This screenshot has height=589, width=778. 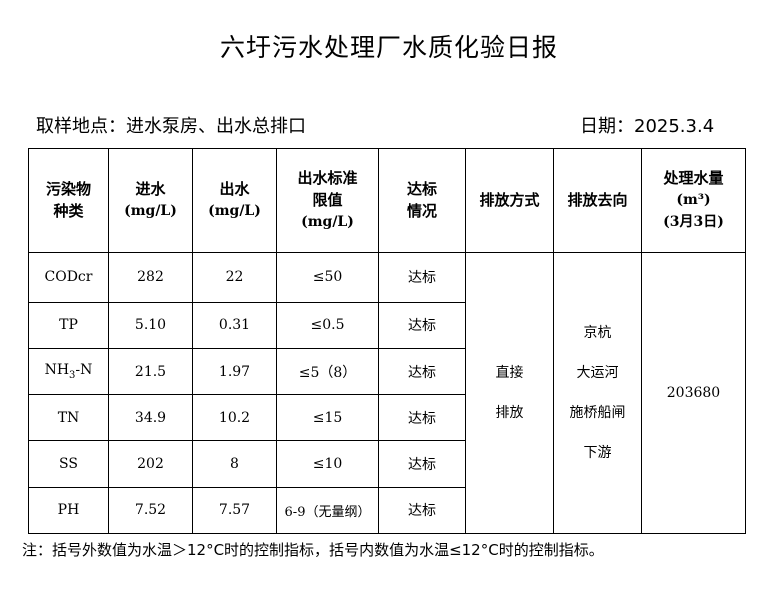 What do you see at coordinates (68, 325) in the screenshot?
I see `pollutant-cell: TP` at bounding box center [68, 325].